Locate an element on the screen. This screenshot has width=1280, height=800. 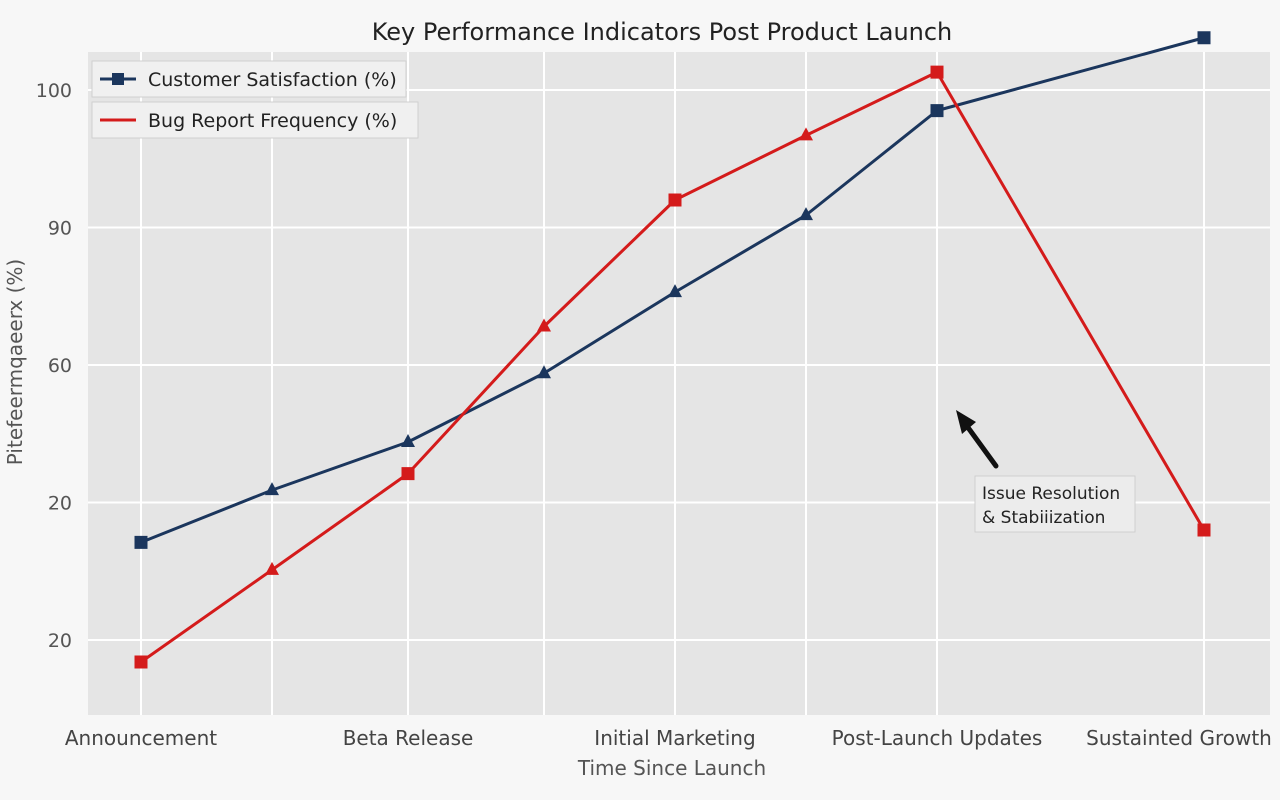
annotation: Issue Resolution & Stabiiization is located at coordinates (1046, 471).